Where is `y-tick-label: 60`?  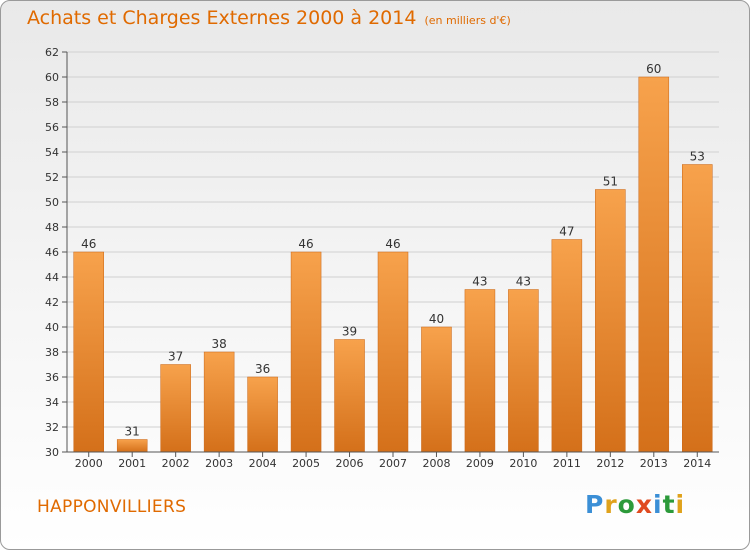
y-tick-label: 60 is located at coordinates (52, 77).